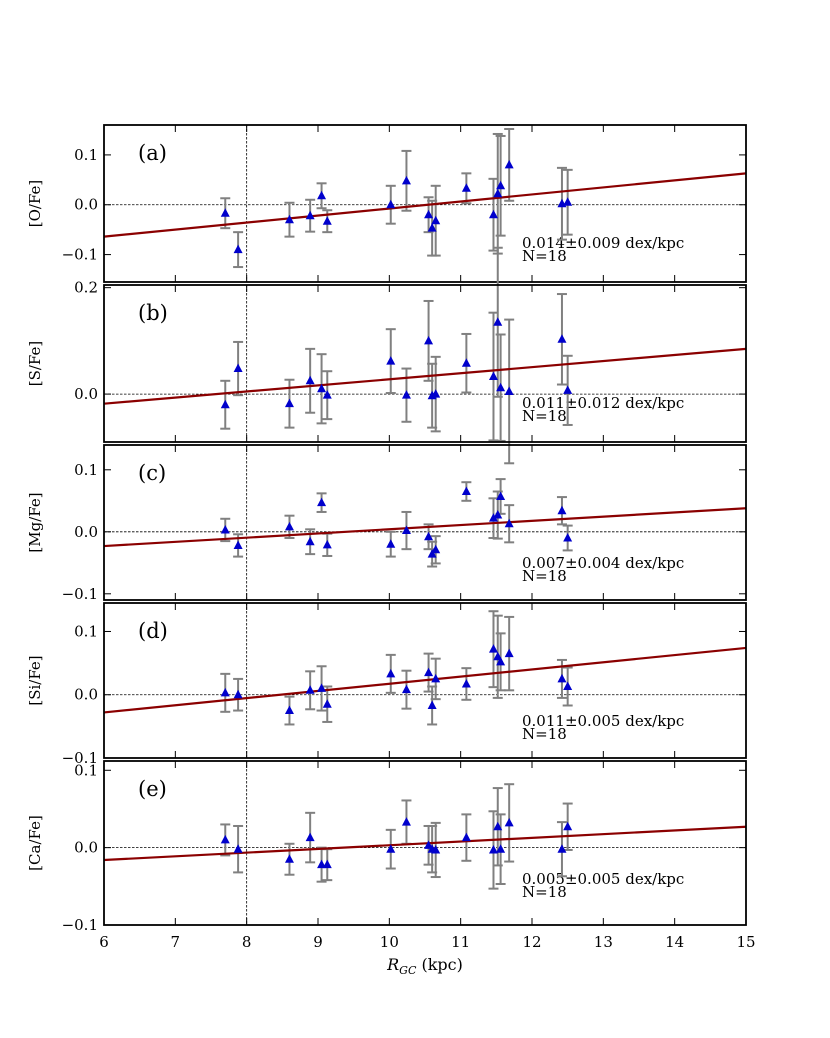 Image resolution: width=830 pixels, height=1038 pixels. Describe the element at coordinates (152, 153) in the screenshot. I see `panel-a-tag: (a)` at that location.